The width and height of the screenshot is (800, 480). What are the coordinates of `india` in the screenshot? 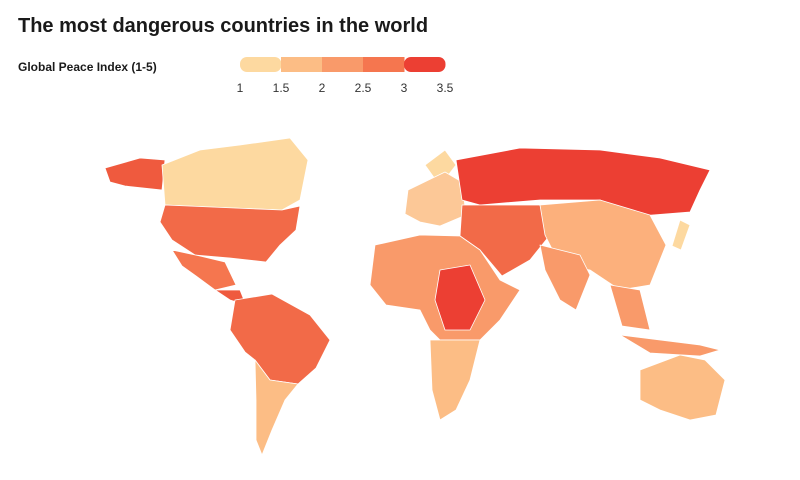 It's located at (565, 277).